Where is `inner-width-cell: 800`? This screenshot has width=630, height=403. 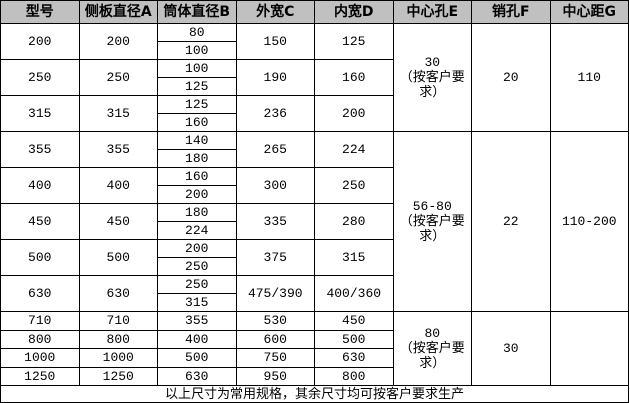 inner-width-cell: 800 is located at coordinates (354, 376).